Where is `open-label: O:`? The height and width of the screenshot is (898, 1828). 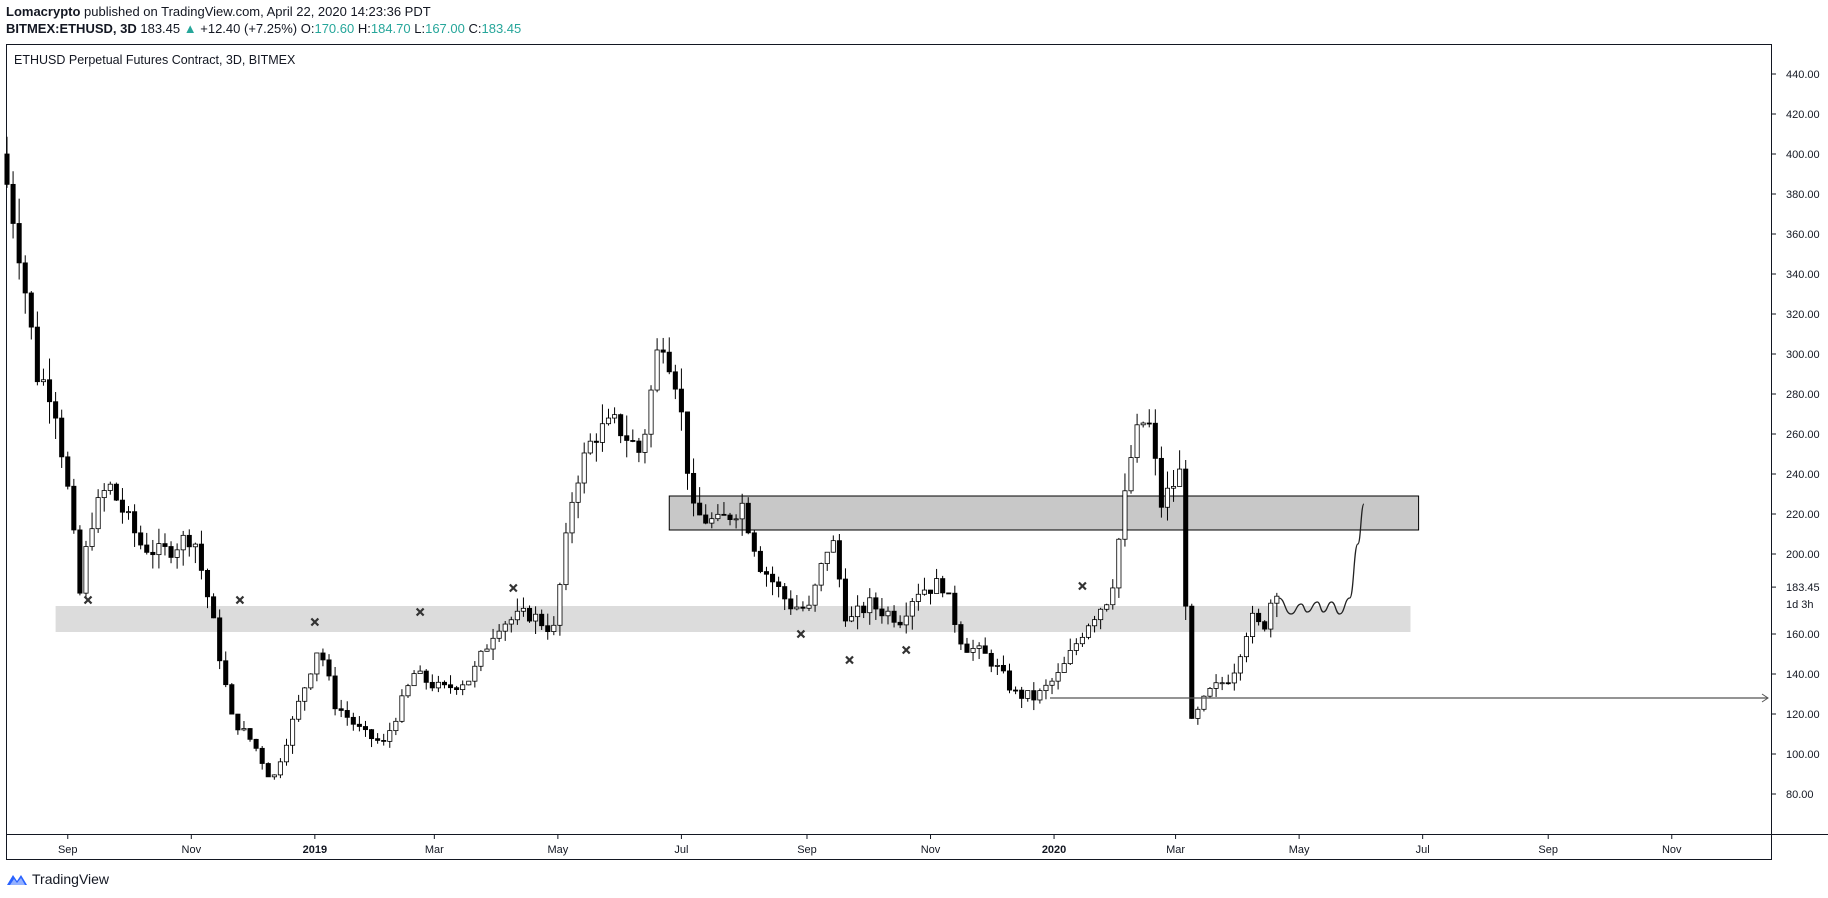
open-label: O: is located at coordinates (307, 28).